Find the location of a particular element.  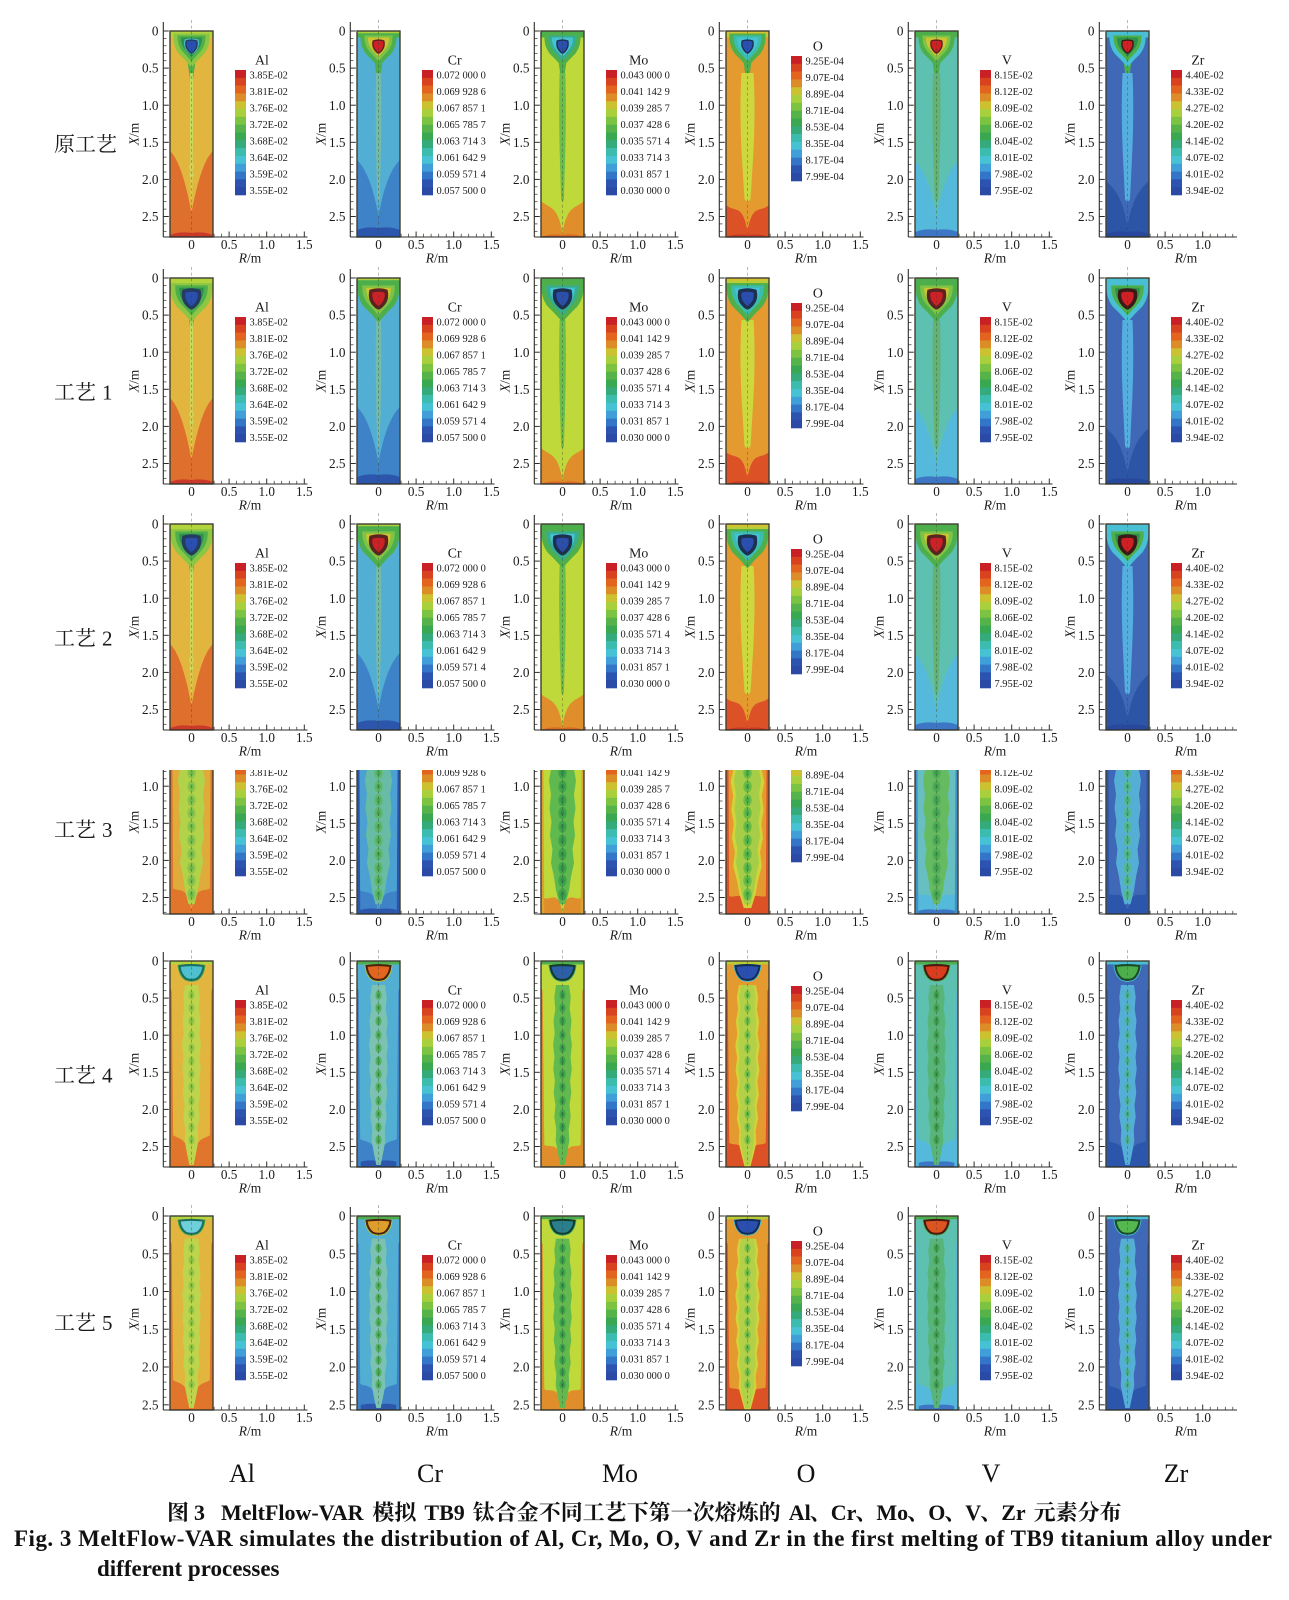

svg-text: 4.07E-02 is located at coordinates (1205, 158).